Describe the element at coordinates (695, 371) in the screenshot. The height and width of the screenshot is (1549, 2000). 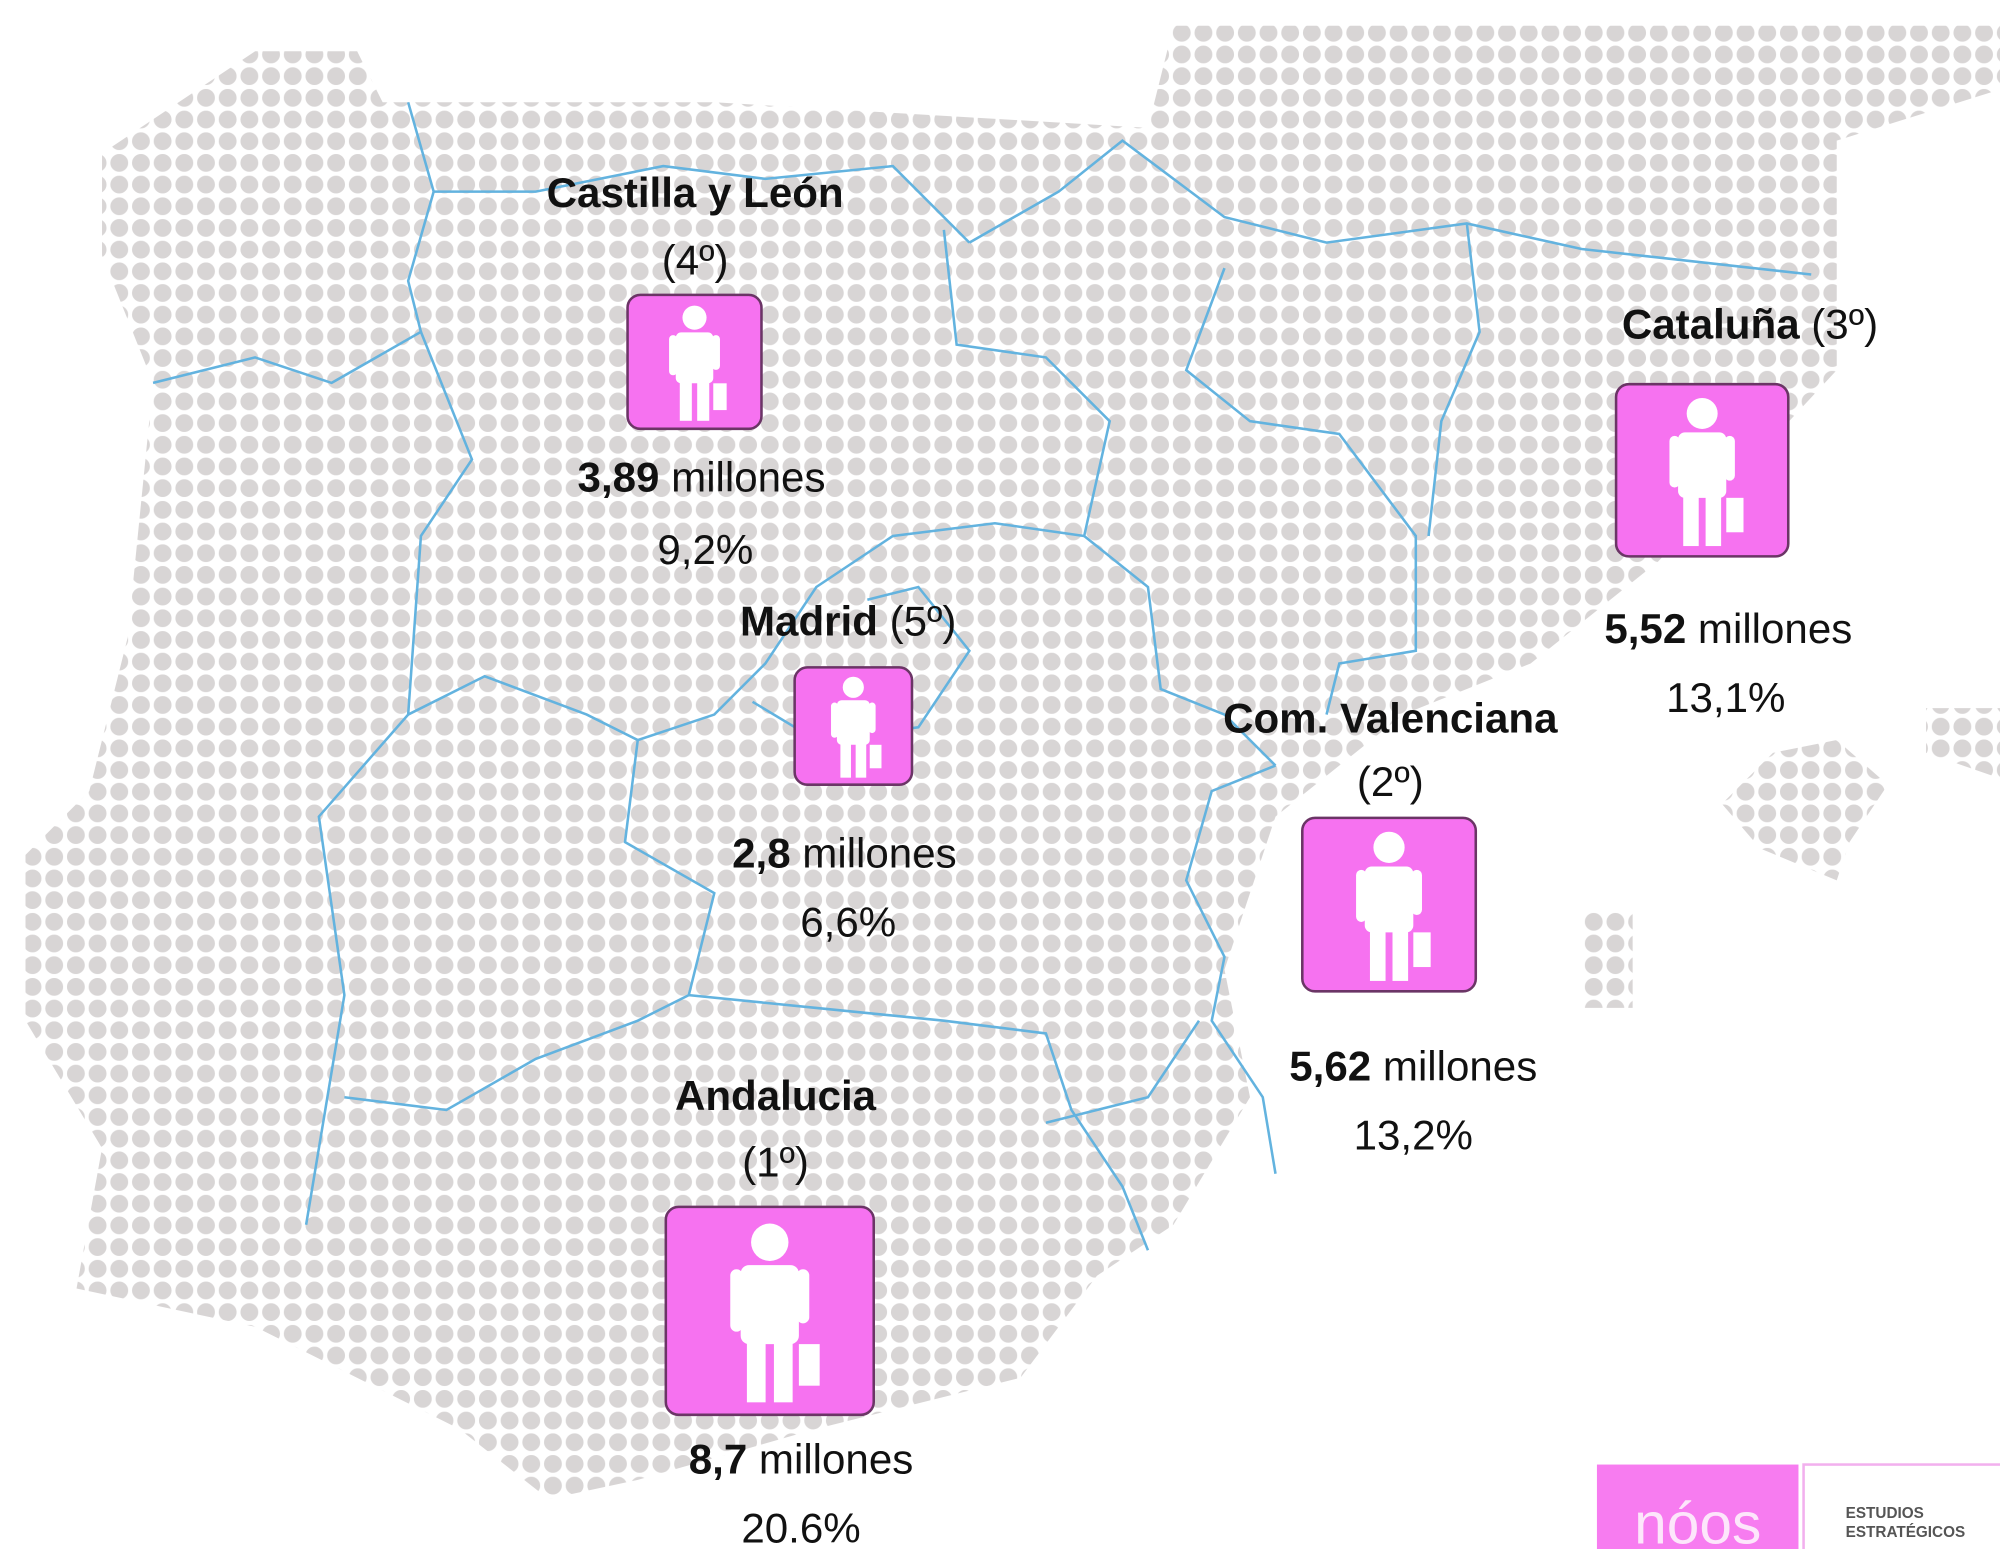
I see `region: Castilla y León (4º) 3,89 millones 9,2%` at that location.